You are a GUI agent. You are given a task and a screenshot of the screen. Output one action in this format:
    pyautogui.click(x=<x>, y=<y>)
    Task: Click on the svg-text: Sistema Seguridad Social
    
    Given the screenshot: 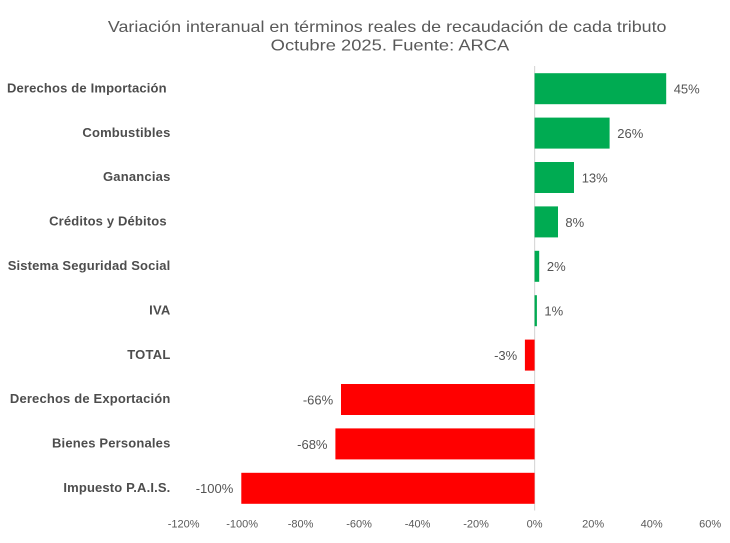 What is the action you would take?
    pyautogui.click(x=89, y=265)
    